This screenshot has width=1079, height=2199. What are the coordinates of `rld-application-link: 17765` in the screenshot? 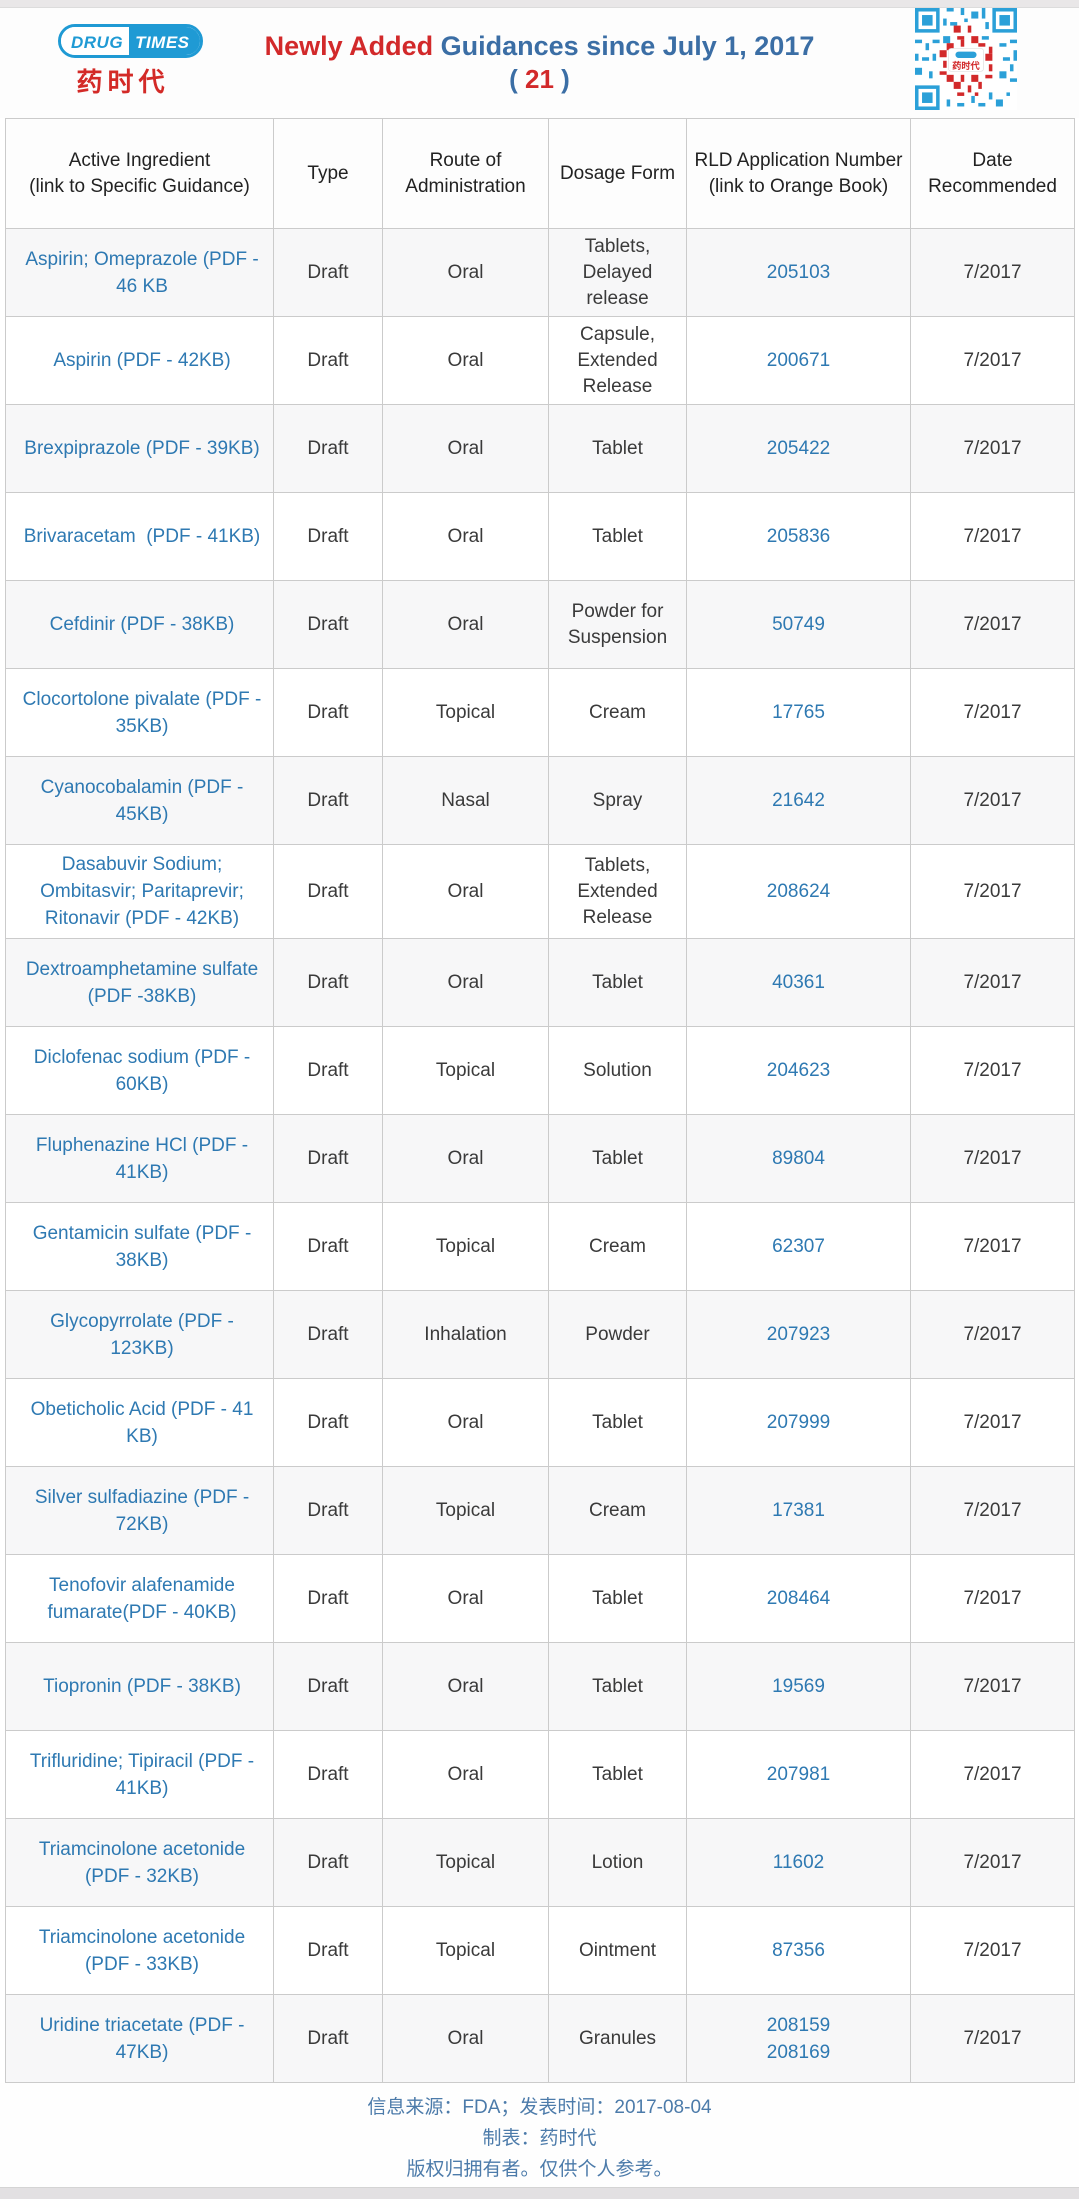 It's located at (798, 712).